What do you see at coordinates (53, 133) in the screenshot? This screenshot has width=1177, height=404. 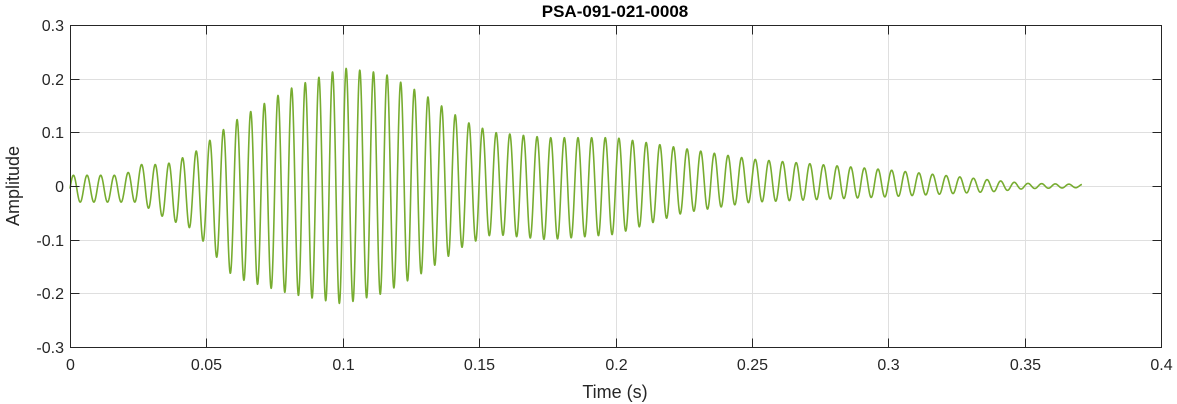 I see `y-tick-label: 0.1` at bounding box center [53, 133].